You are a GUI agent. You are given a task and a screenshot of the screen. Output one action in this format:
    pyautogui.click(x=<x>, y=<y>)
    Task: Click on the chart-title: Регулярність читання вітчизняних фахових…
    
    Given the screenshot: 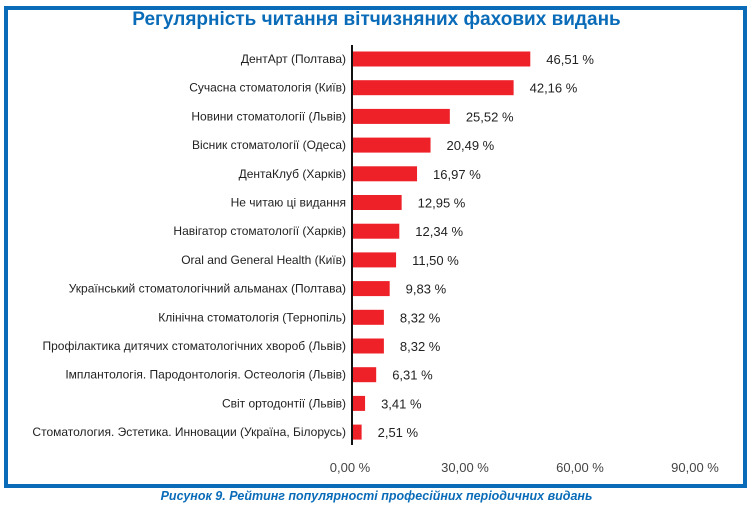 What is the action you would take?
    pyautogui.click(x=376, y=19)
    